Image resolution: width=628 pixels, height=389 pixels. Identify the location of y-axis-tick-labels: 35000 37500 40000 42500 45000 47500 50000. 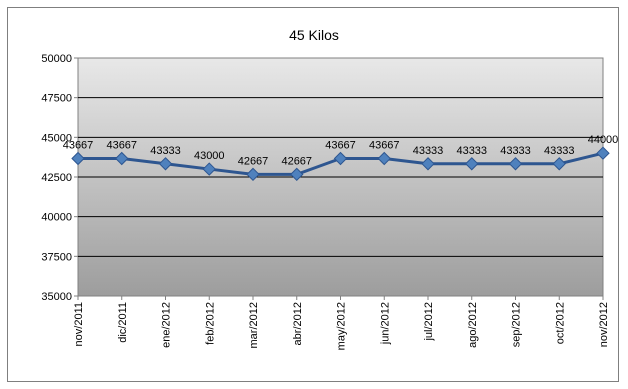
(56, 178).